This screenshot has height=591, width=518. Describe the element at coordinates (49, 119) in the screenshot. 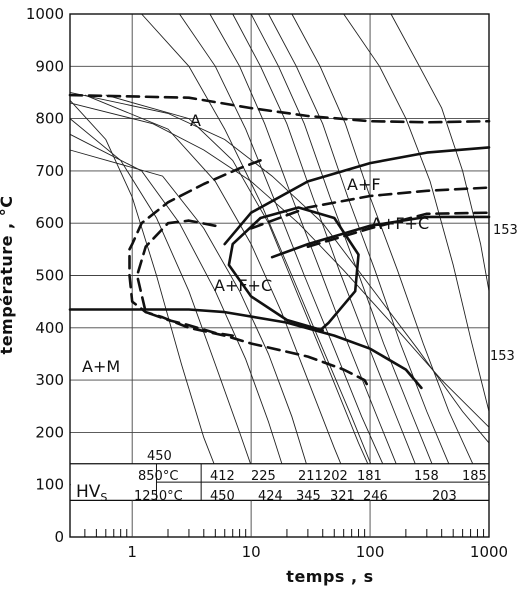

I see `y-tick-label: 800` at that location.